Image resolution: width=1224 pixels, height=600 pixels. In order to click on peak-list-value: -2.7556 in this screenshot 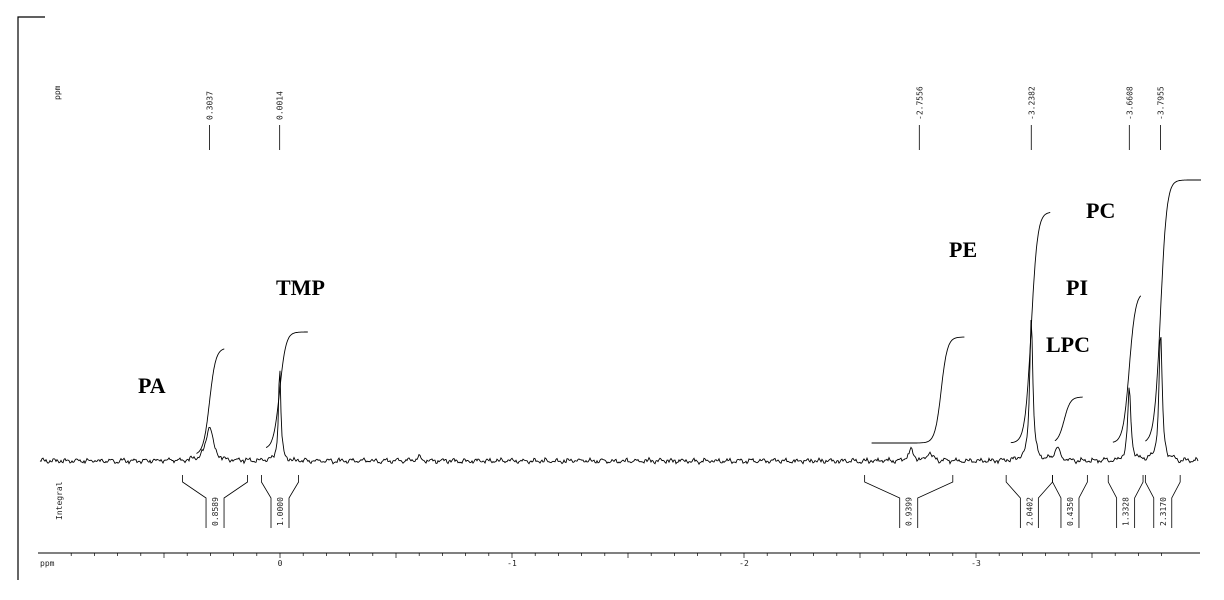, I will do `click(919, 103)`.